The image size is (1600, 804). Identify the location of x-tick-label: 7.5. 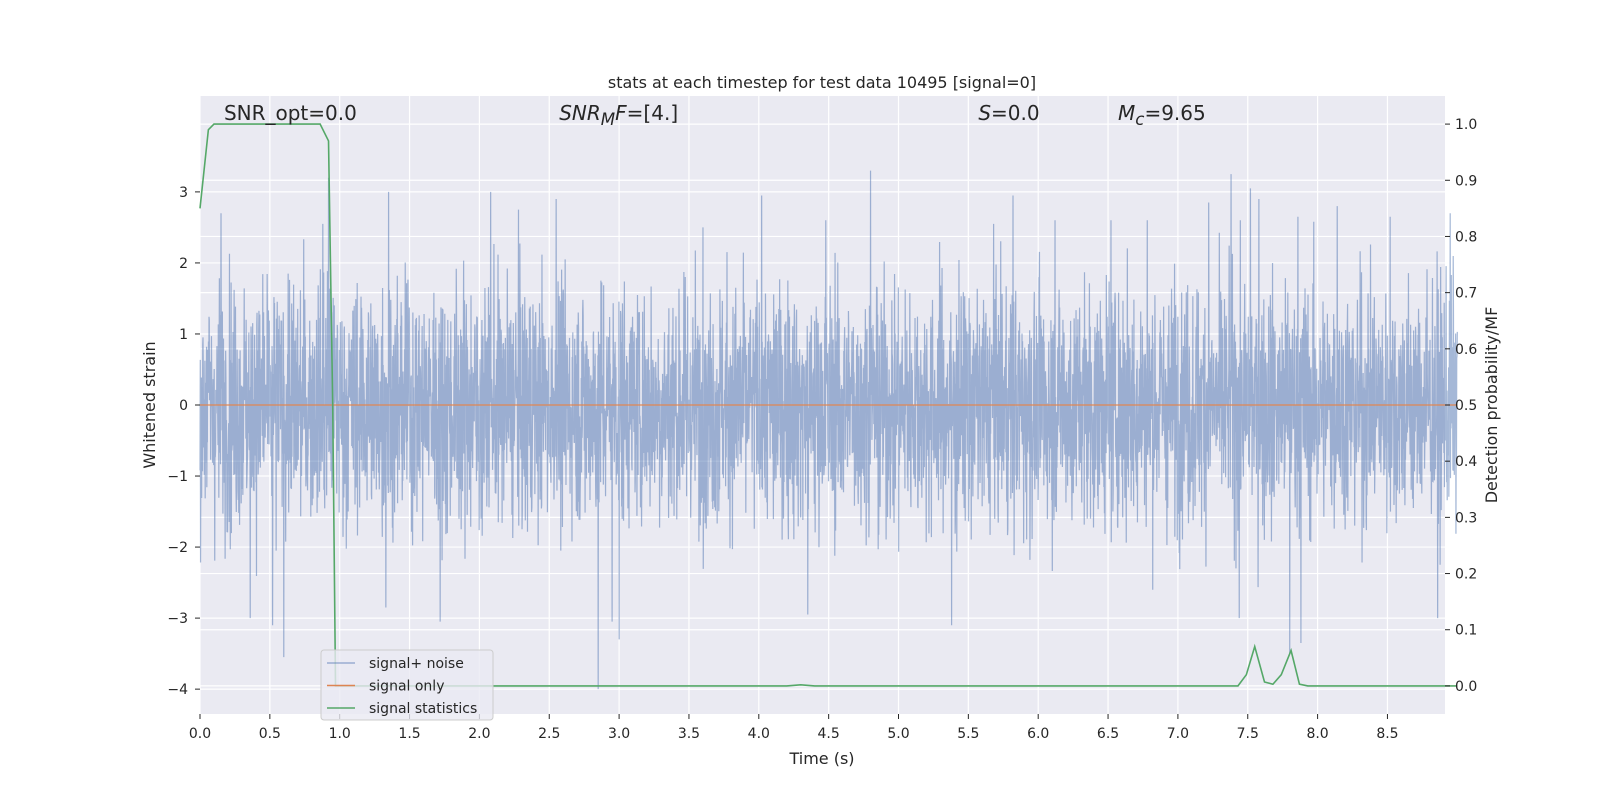
(1248, 734).